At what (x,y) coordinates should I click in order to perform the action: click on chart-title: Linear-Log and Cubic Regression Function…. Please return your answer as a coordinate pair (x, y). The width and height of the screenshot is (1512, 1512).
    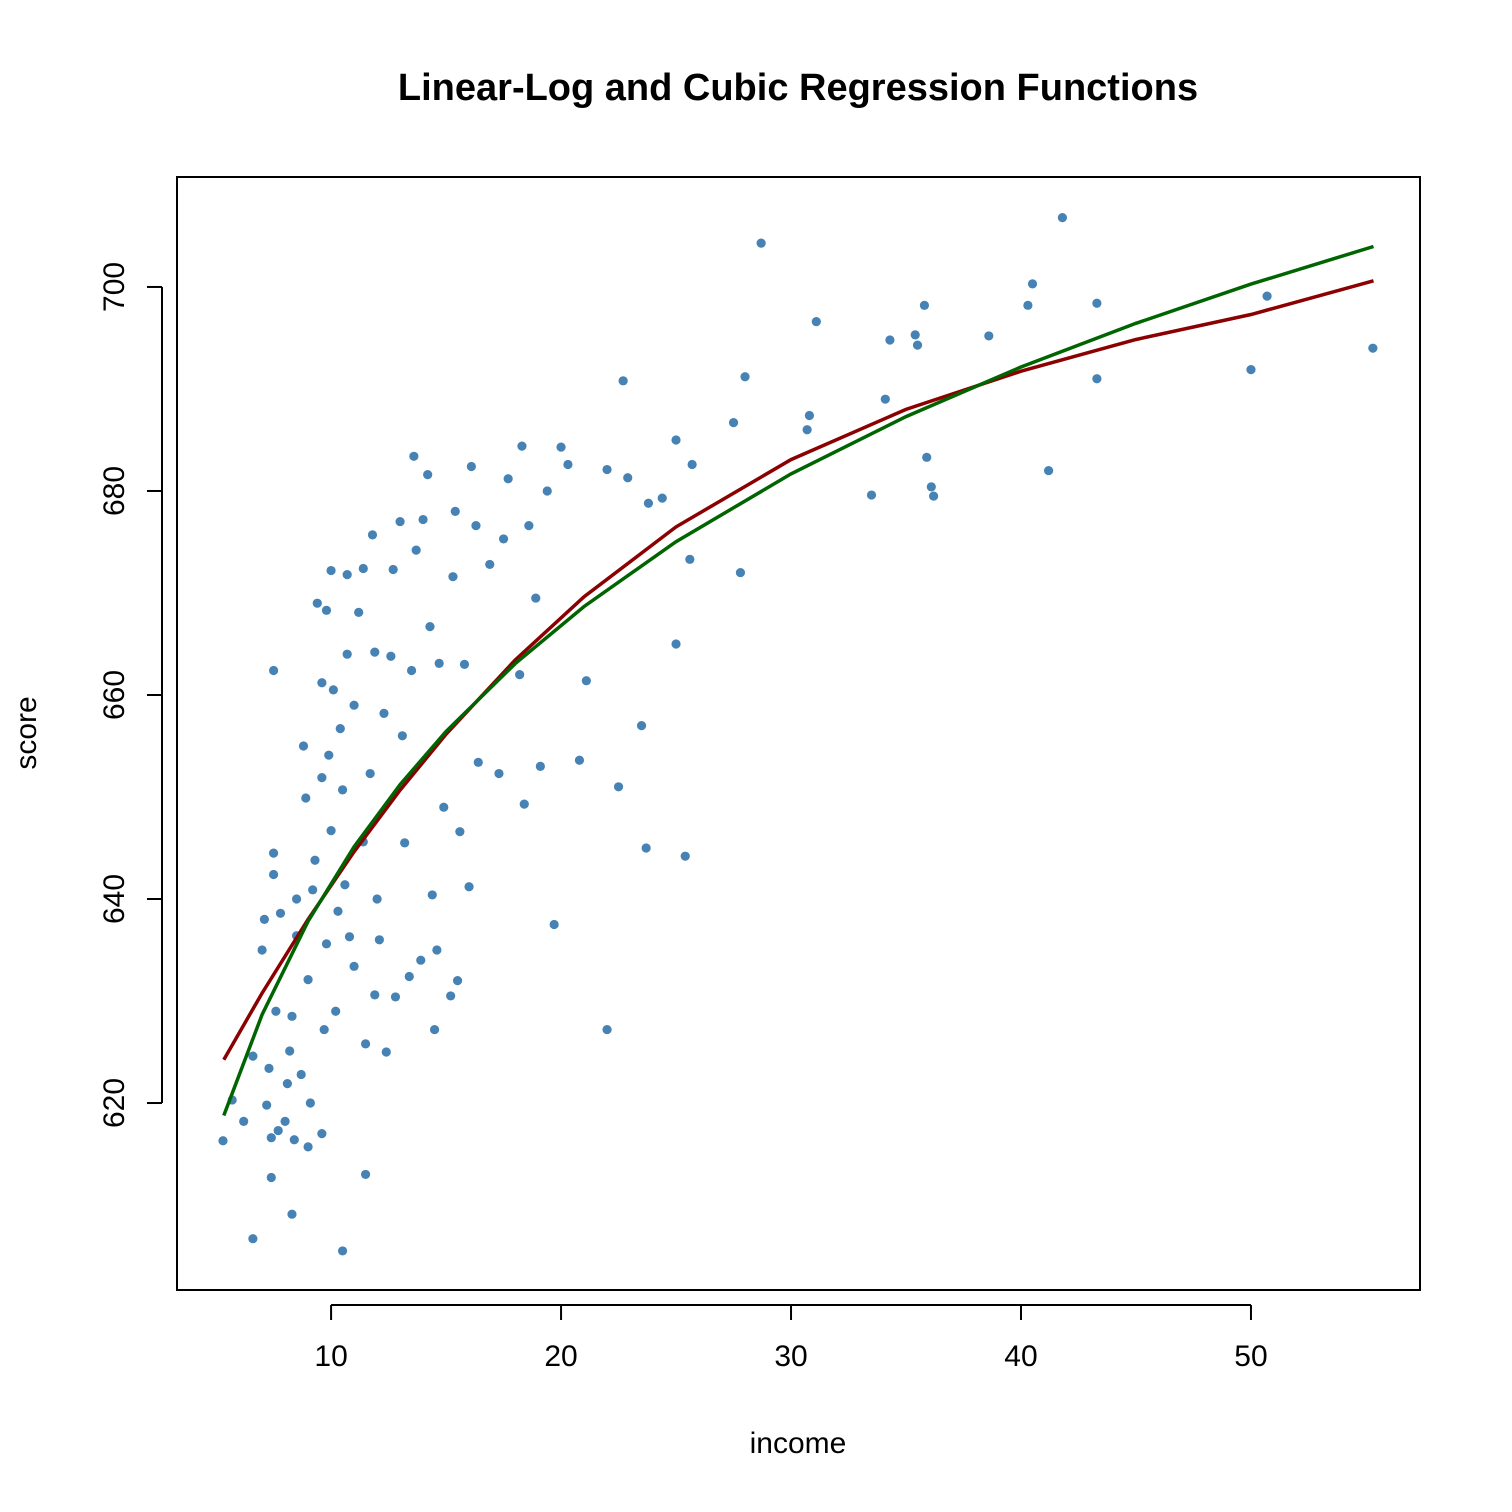
    Looking at the image, I should click on (798, 88).